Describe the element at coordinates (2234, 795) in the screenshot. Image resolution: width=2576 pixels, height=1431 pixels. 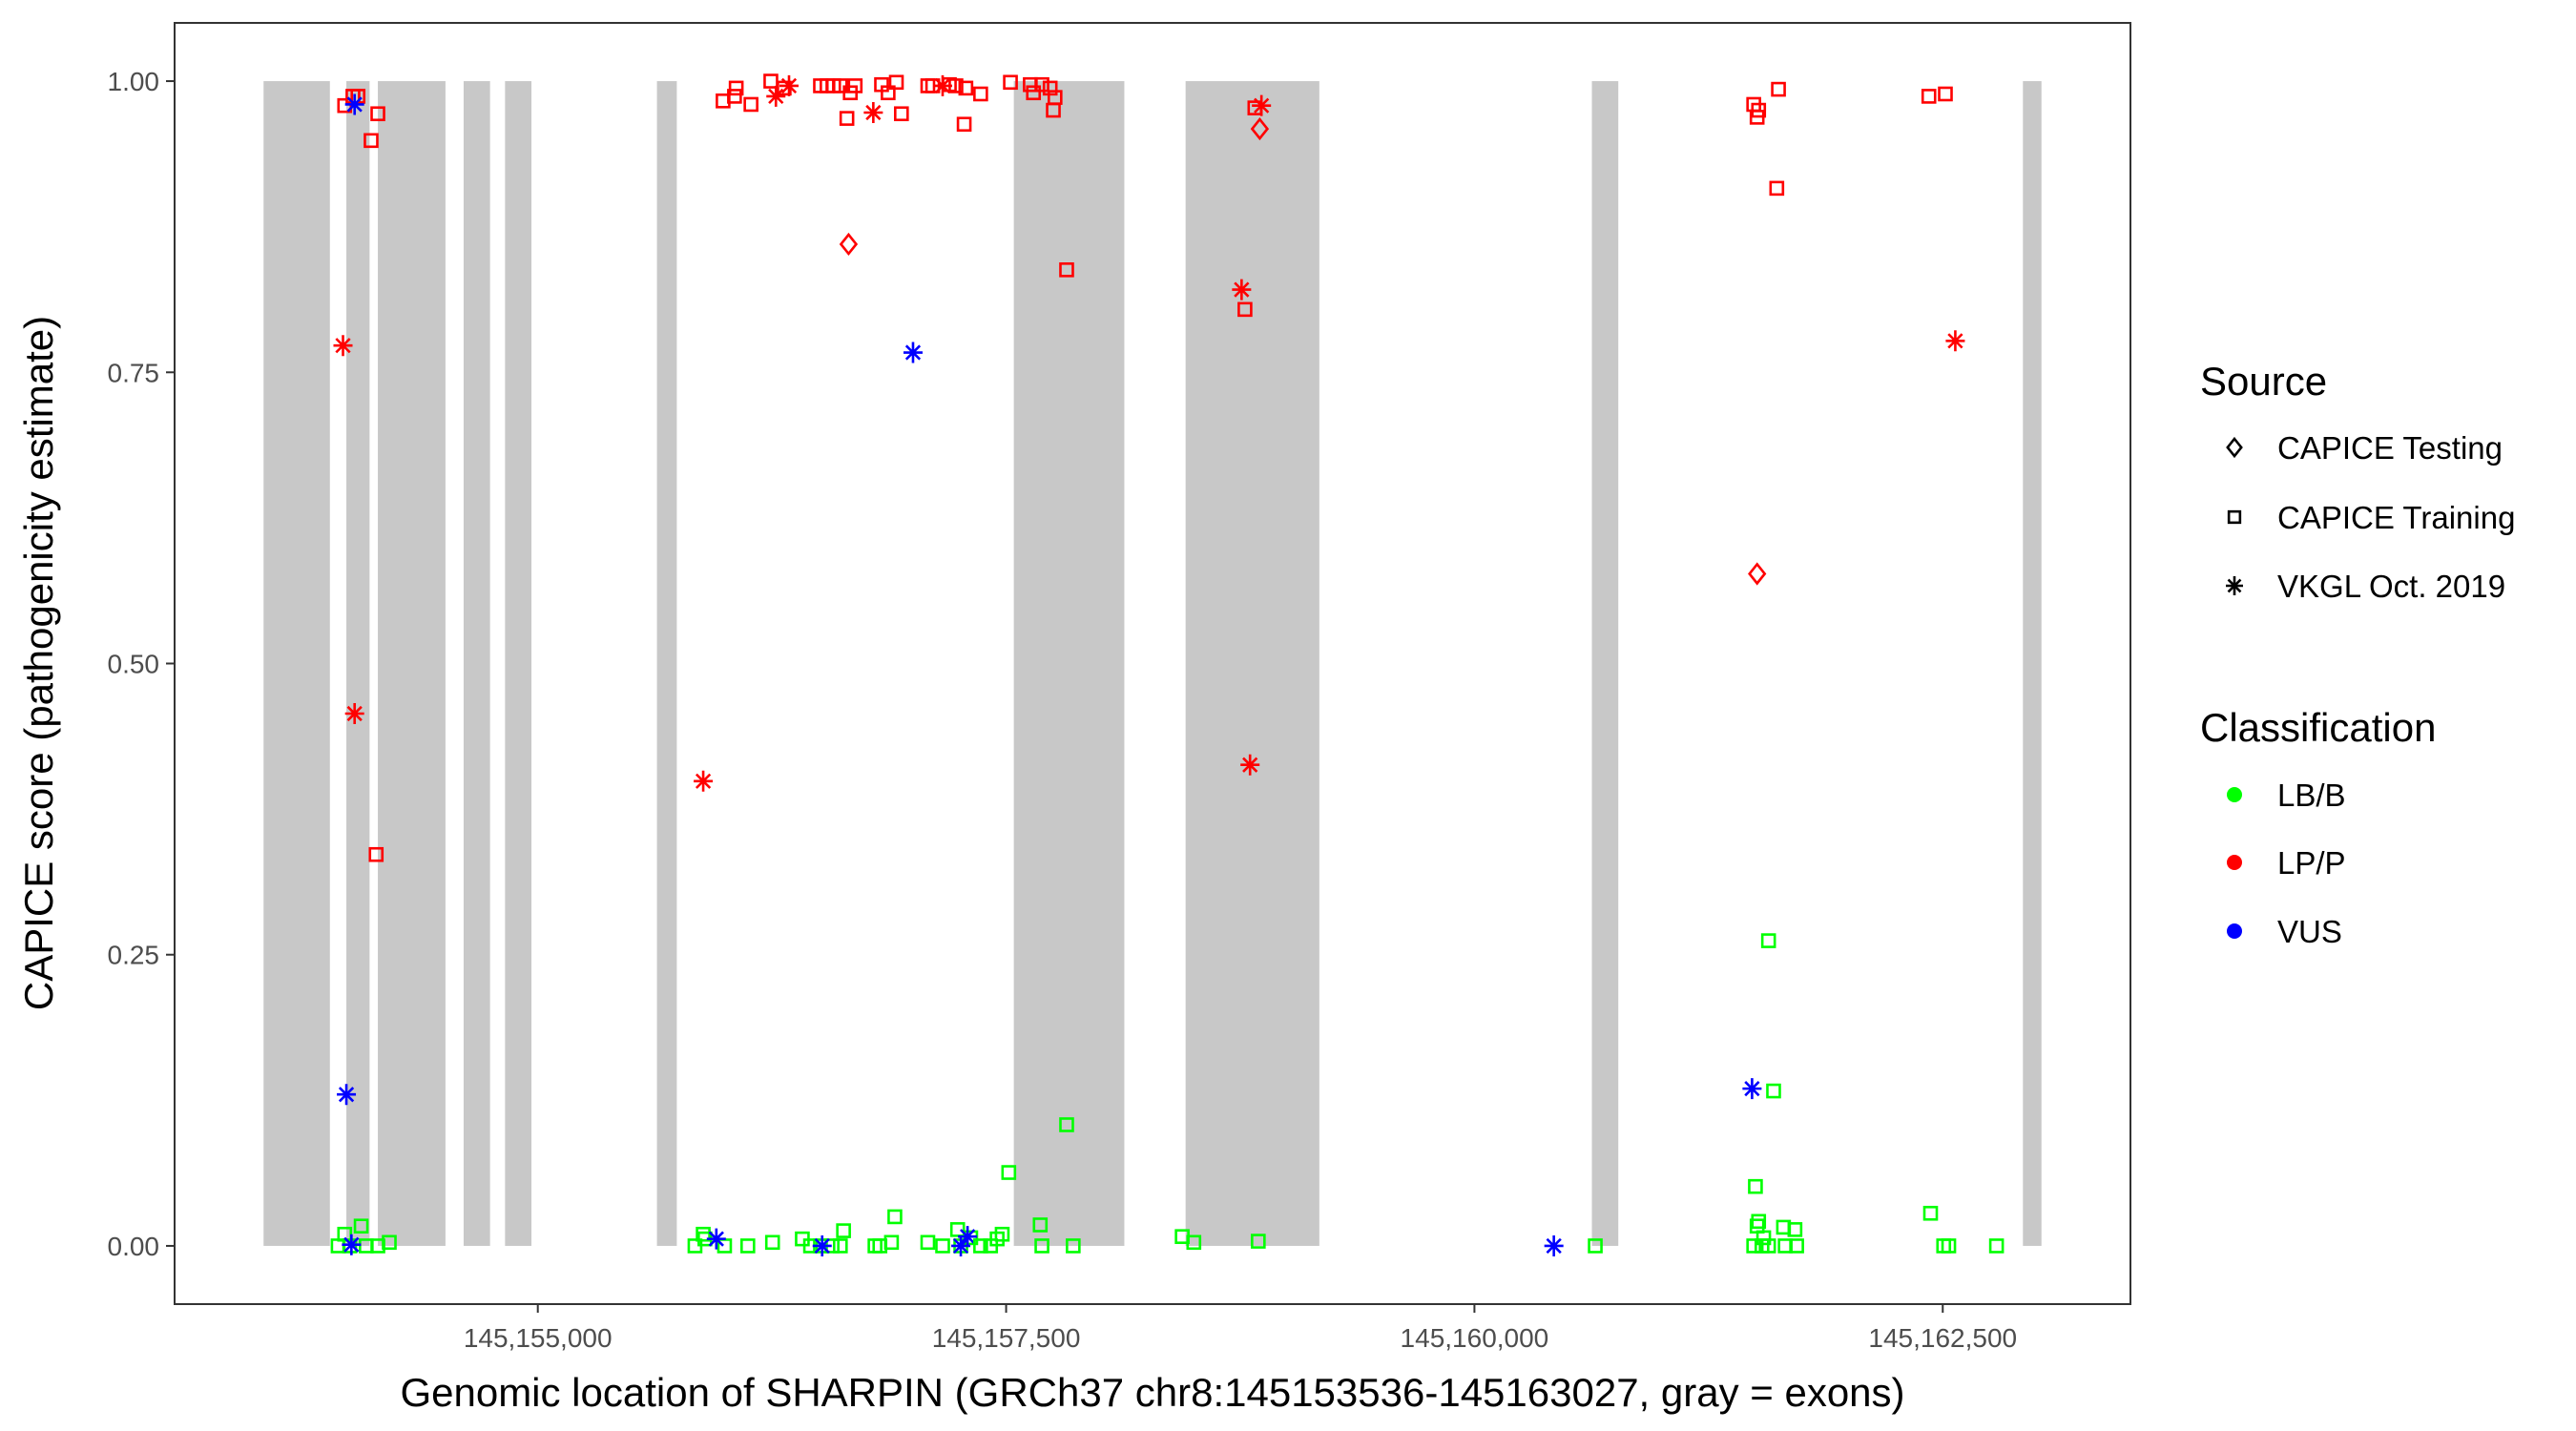
I see `legend-key-lb-b-dot-icon` at that location.